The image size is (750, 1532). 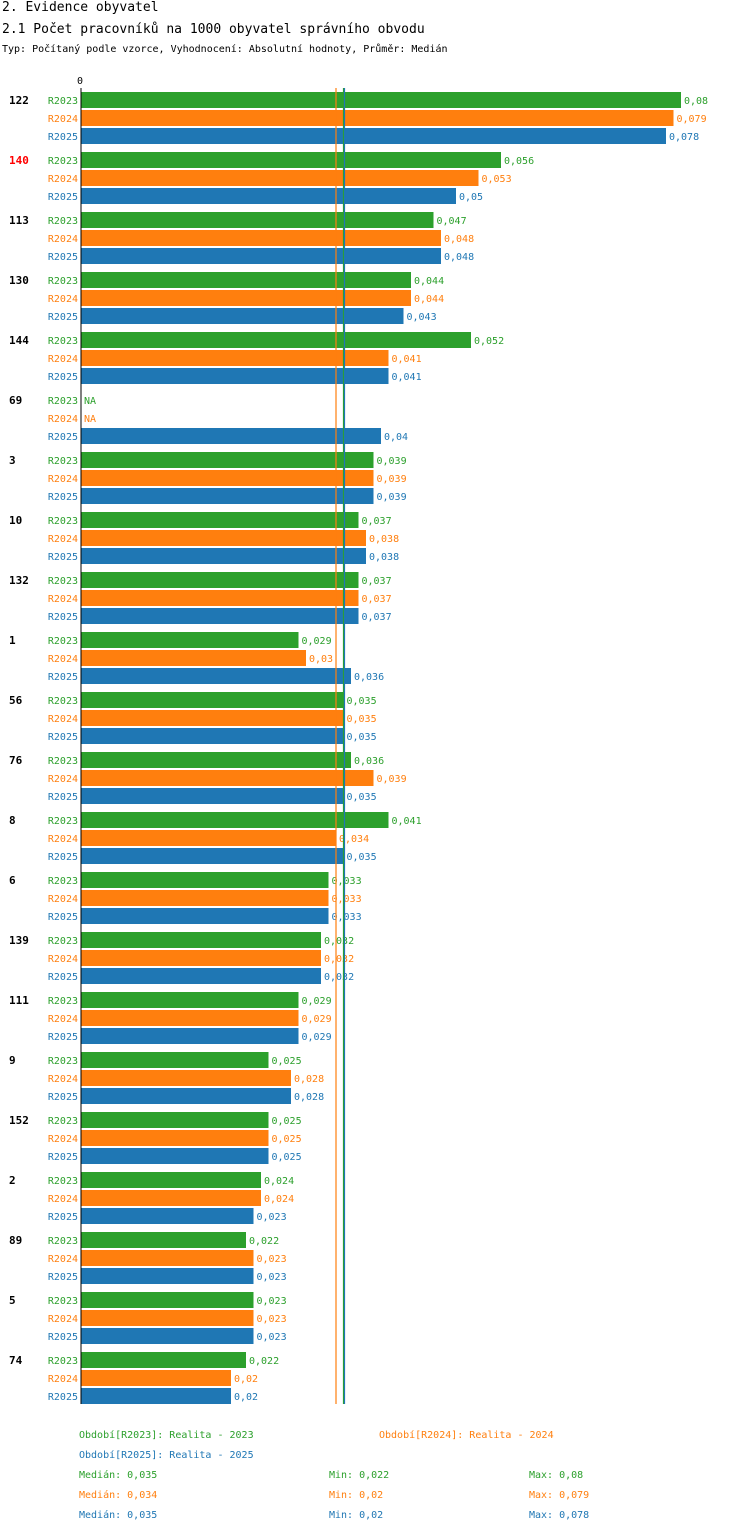 What do you see at coordinates (556, 1475) in the screenshot?
I see `legend-max: Max: 0,08` at bounding box center [556, 1475].